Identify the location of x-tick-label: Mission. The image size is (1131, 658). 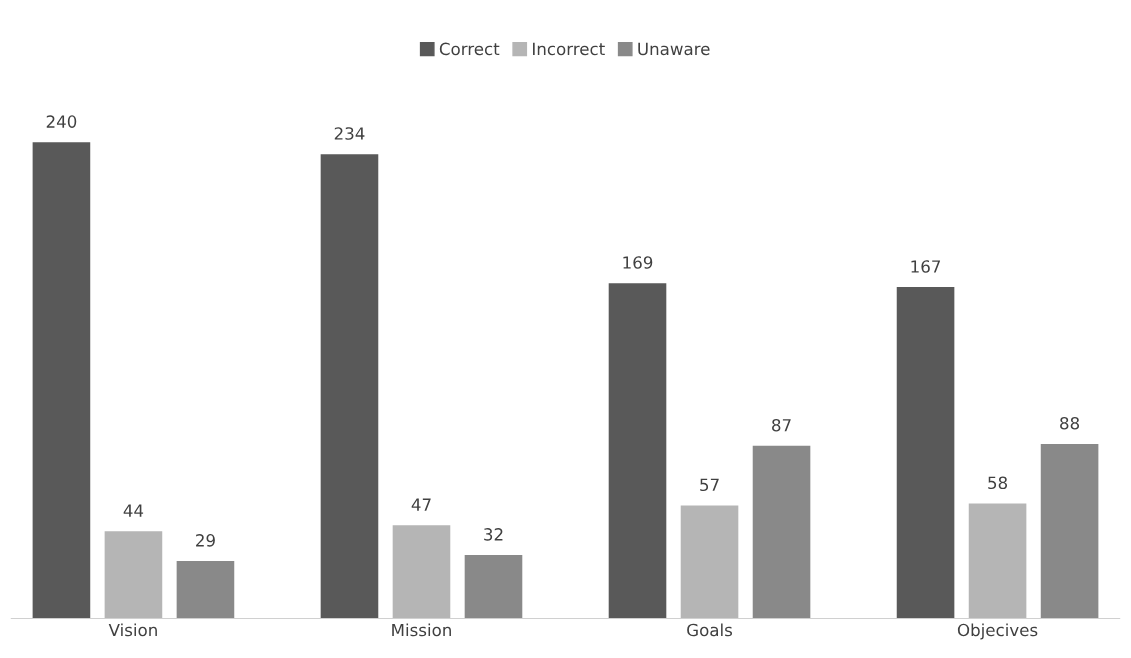
(421, 630).